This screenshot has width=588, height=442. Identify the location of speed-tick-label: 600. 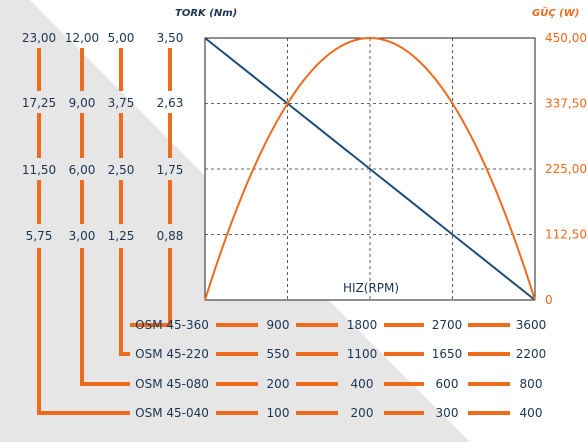
(447, 384).